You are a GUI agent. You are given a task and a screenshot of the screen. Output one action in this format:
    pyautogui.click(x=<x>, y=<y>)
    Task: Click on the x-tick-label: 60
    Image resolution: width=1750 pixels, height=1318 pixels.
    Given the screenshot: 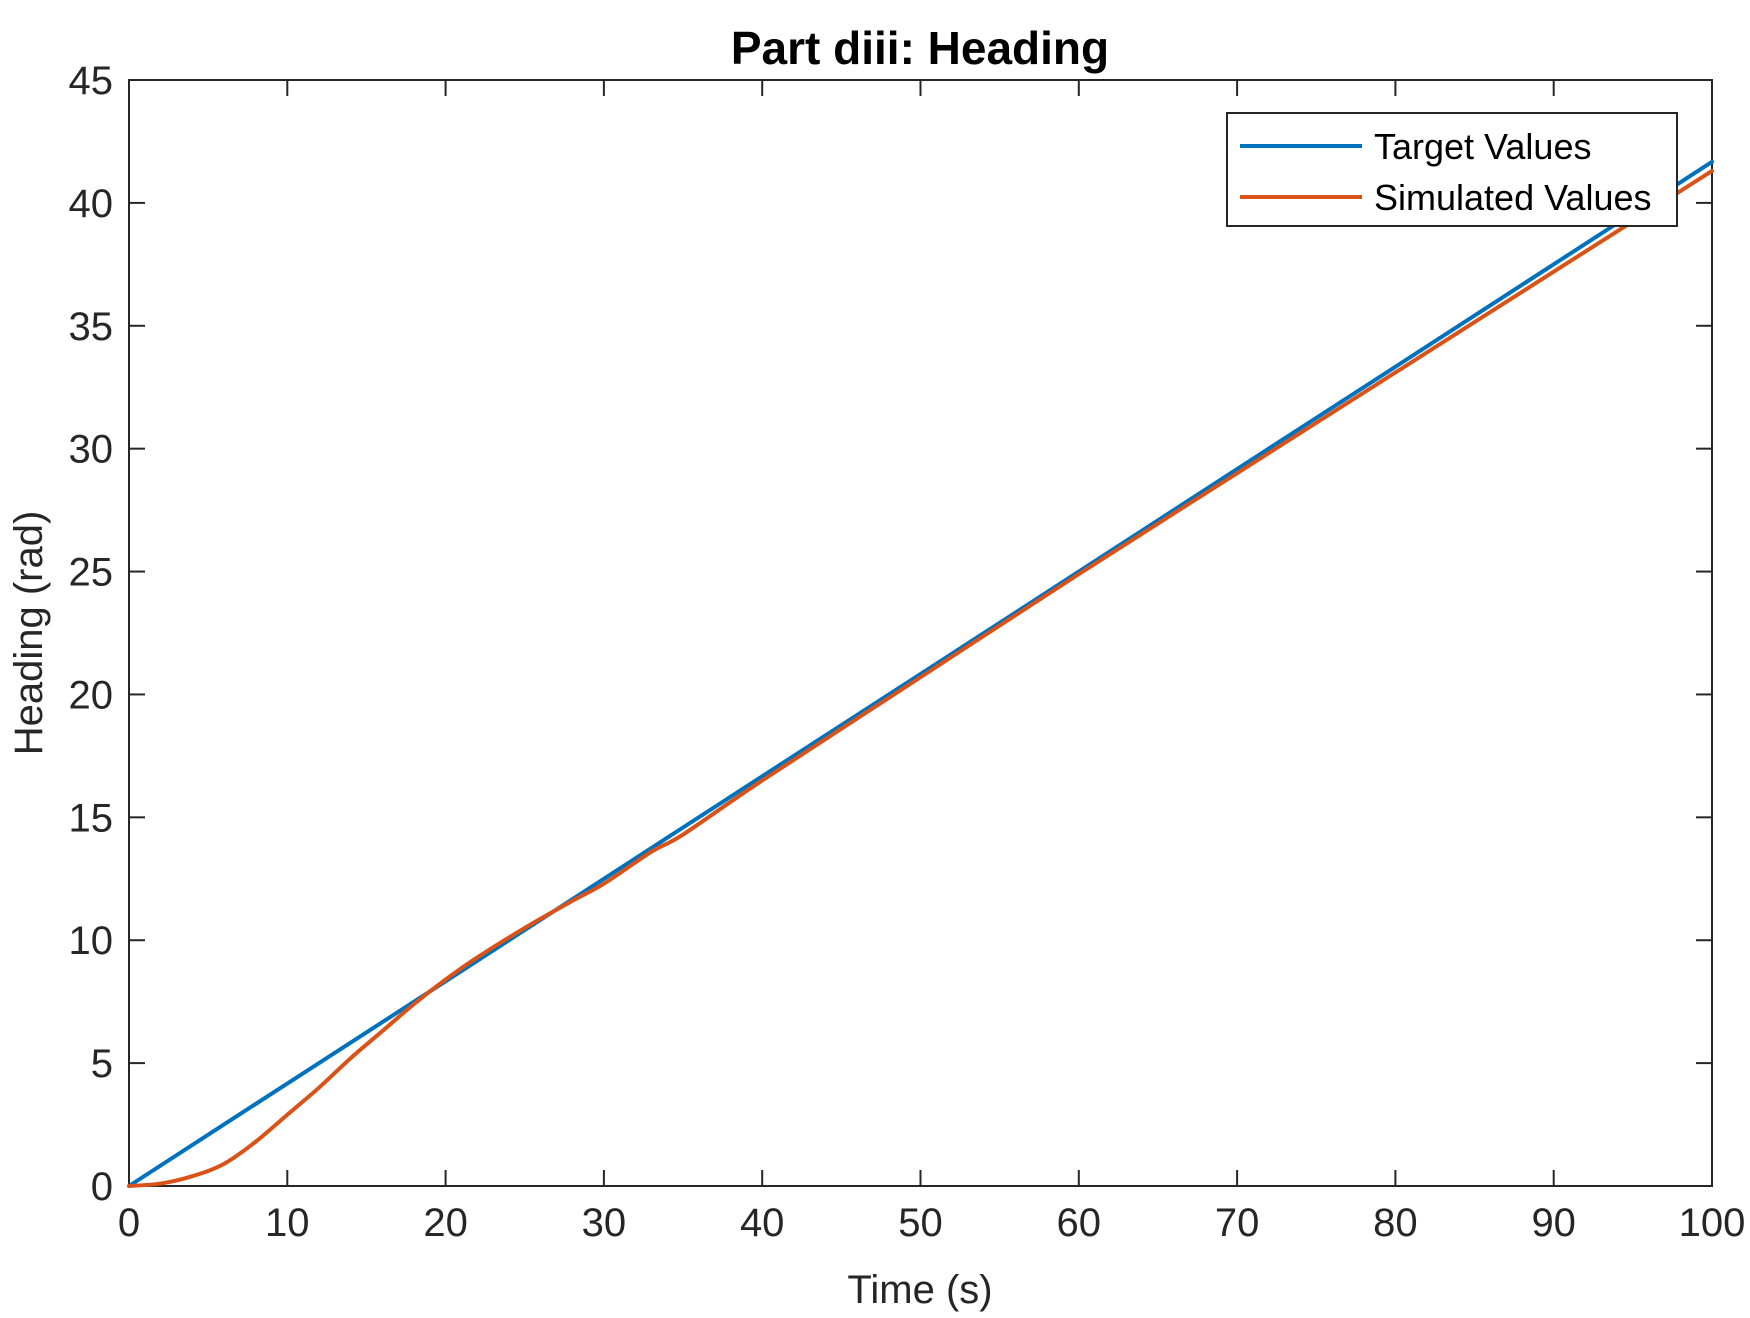 What is the action you would take?
    pyautogui.click(x=1079, y=1223)
    